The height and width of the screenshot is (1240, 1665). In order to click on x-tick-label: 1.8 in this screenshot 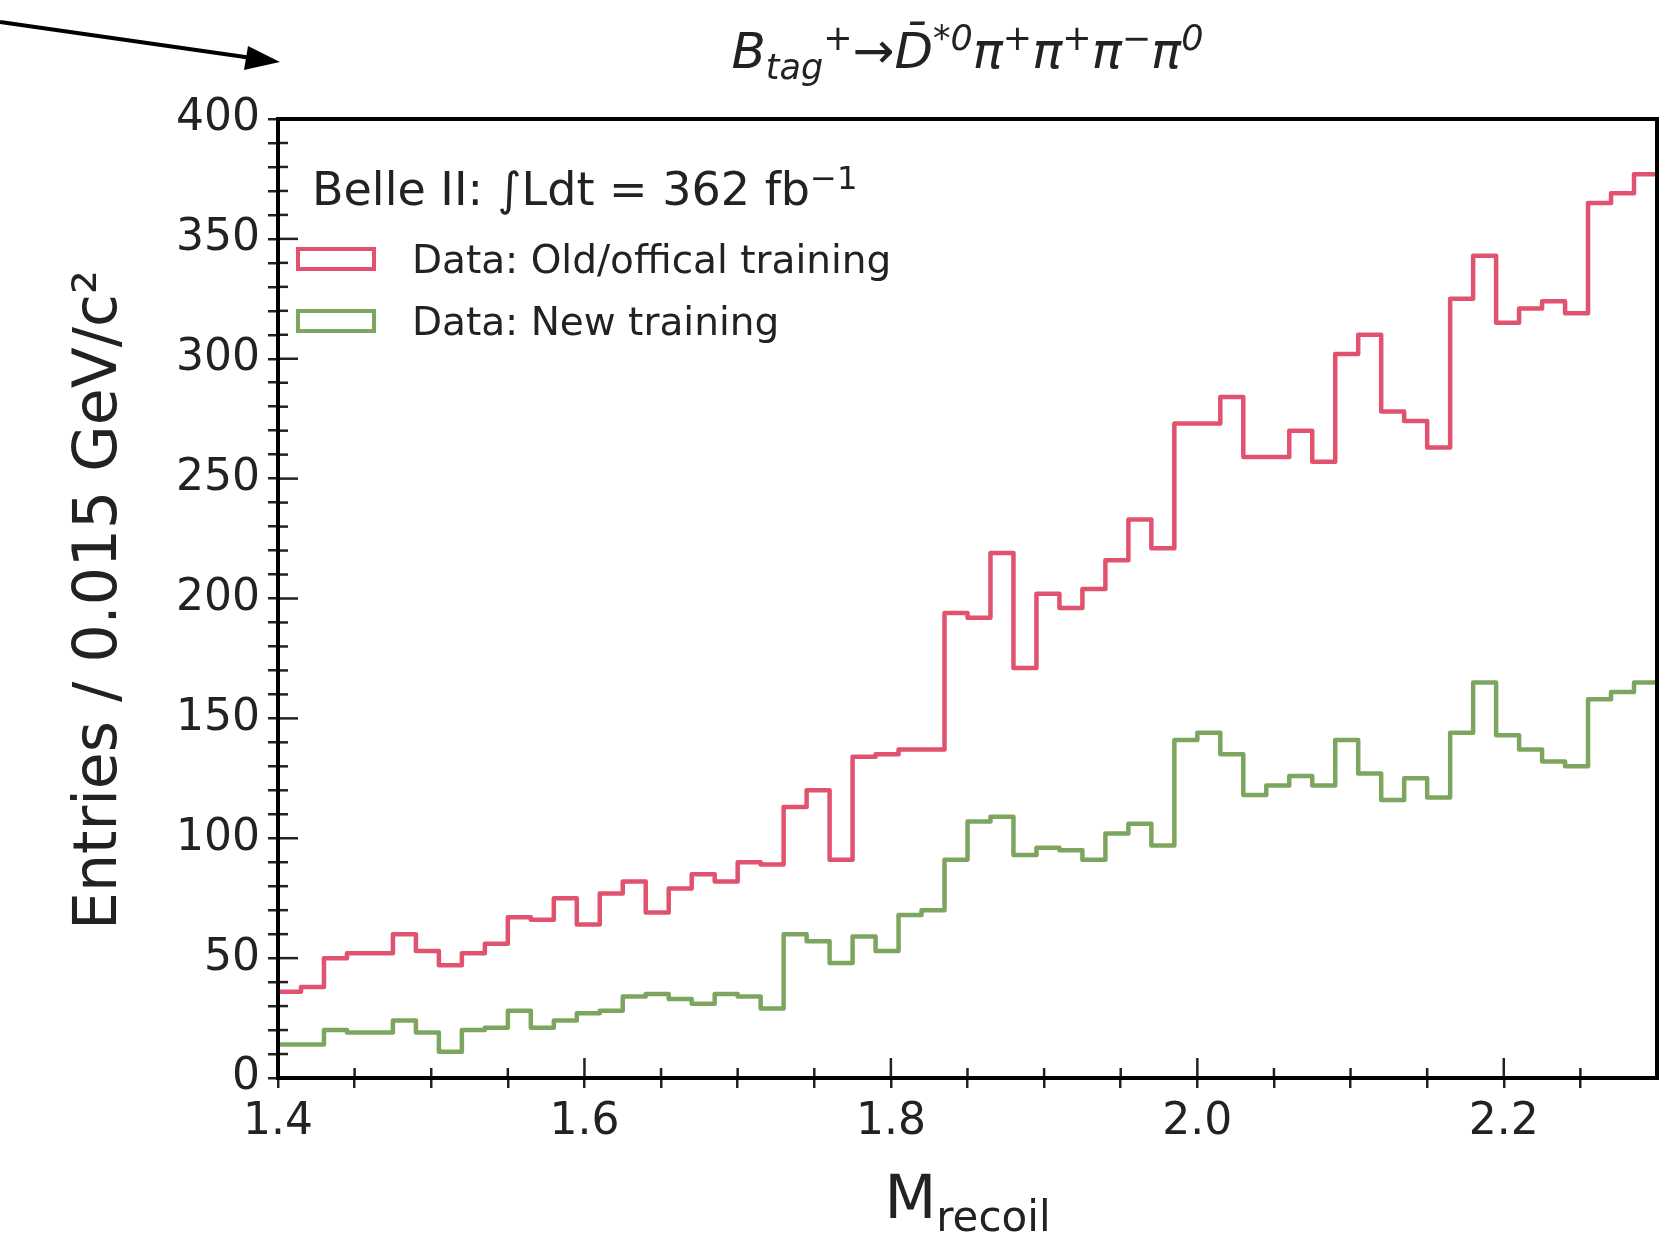, I will do `click(890, 1118)`.